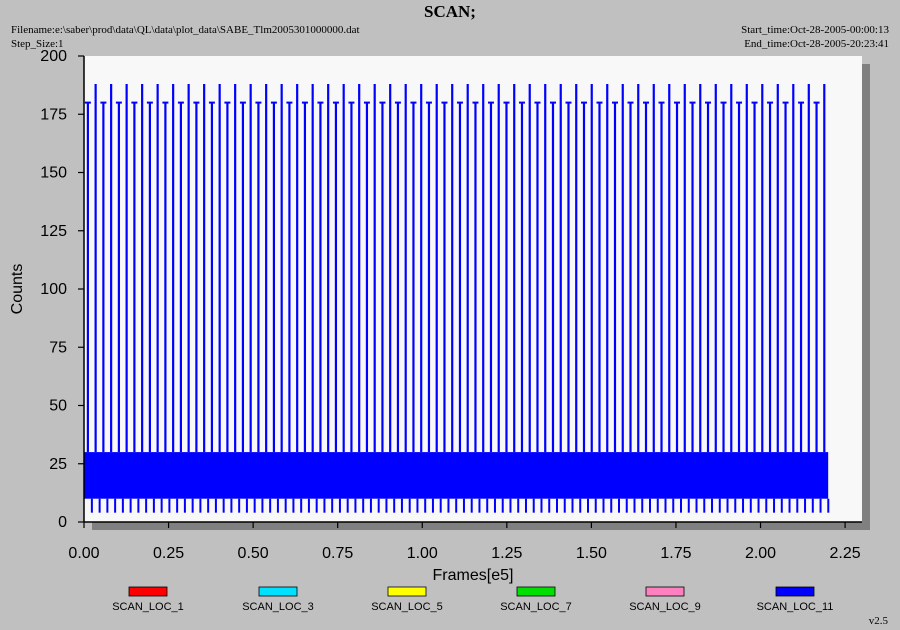 The height and width of the screenshot is (630, 900). I want to click on start-time-label: Start_time:Oct-28-2005-00:00:13, so click(815, 30).